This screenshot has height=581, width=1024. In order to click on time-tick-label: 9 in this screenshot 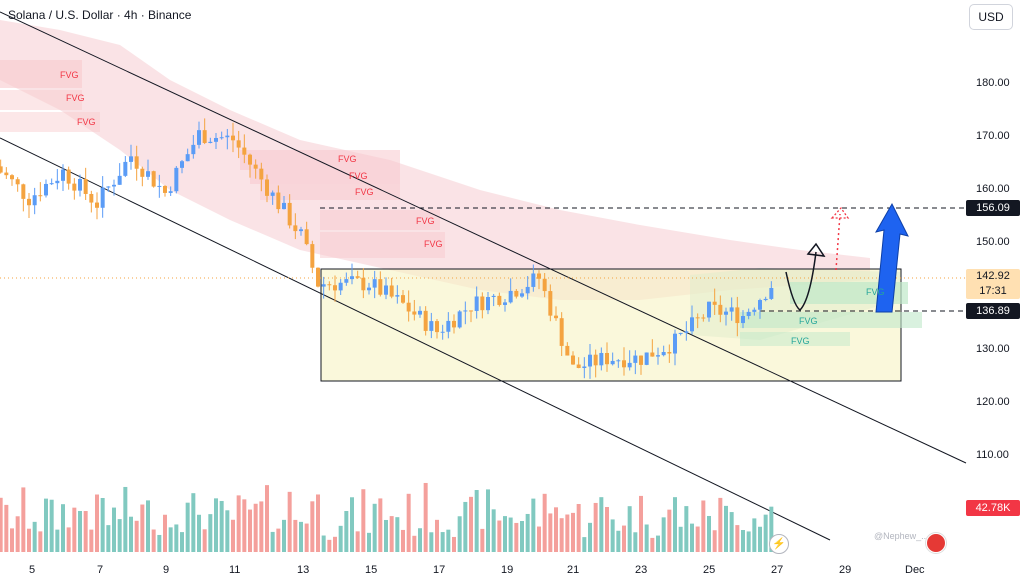, I will do `click(166, 570)`.